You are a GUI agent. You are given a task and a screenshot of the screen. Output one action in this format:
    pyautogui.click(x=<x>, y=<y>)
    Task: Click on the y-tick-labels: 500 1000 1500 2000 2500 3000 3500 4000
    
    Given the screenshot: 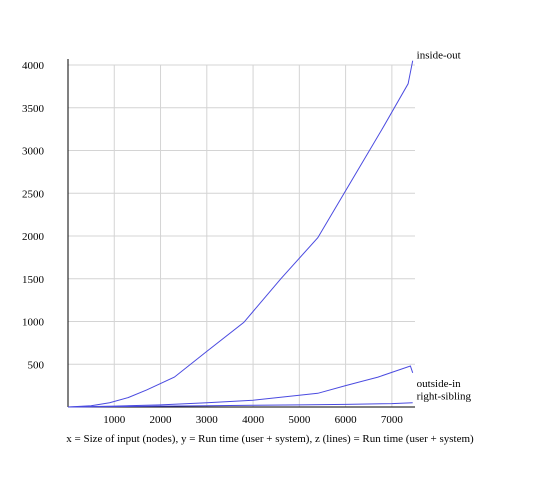 What is the action you would take?
    pyautogui.click(x=33, y=215)
    